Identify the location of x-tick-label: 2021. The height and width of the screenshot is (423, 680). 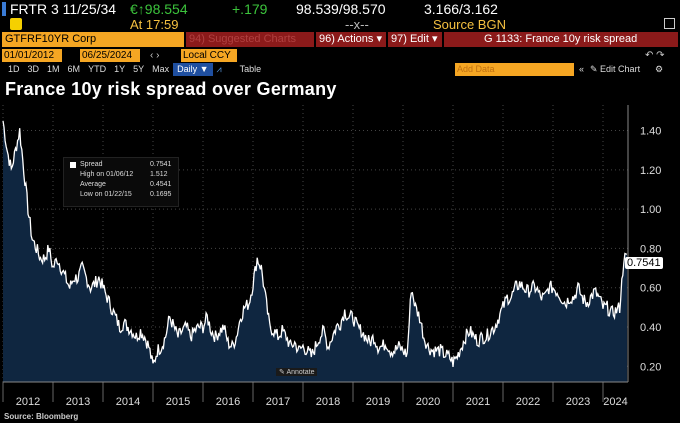
(478, 402).